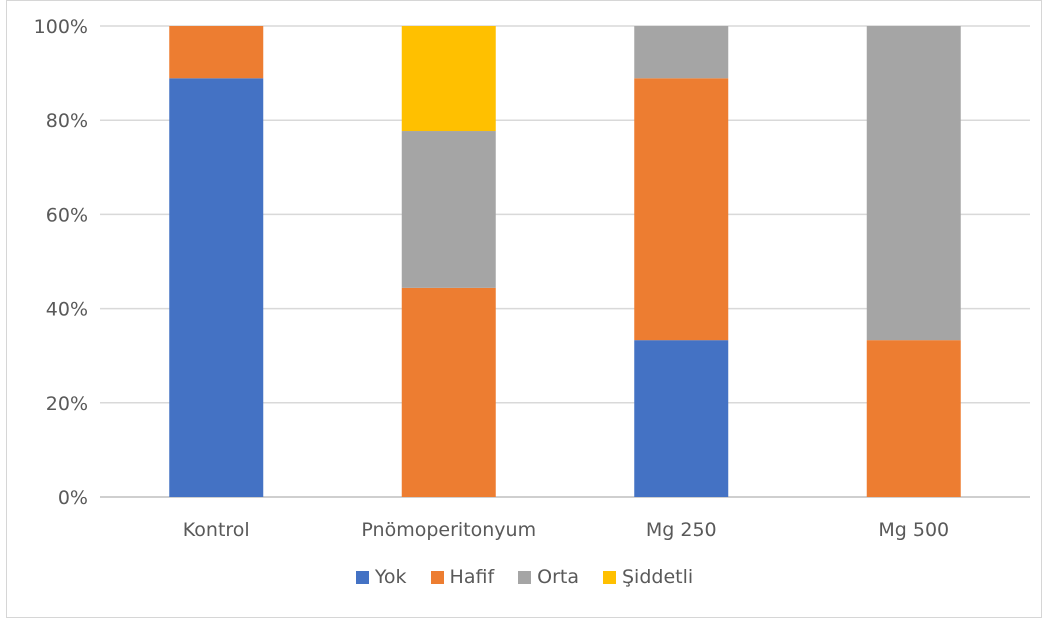 The width and height of the screenshot is (1049, 625). I want to click on legend-label: Hafif, so click(472, 577).